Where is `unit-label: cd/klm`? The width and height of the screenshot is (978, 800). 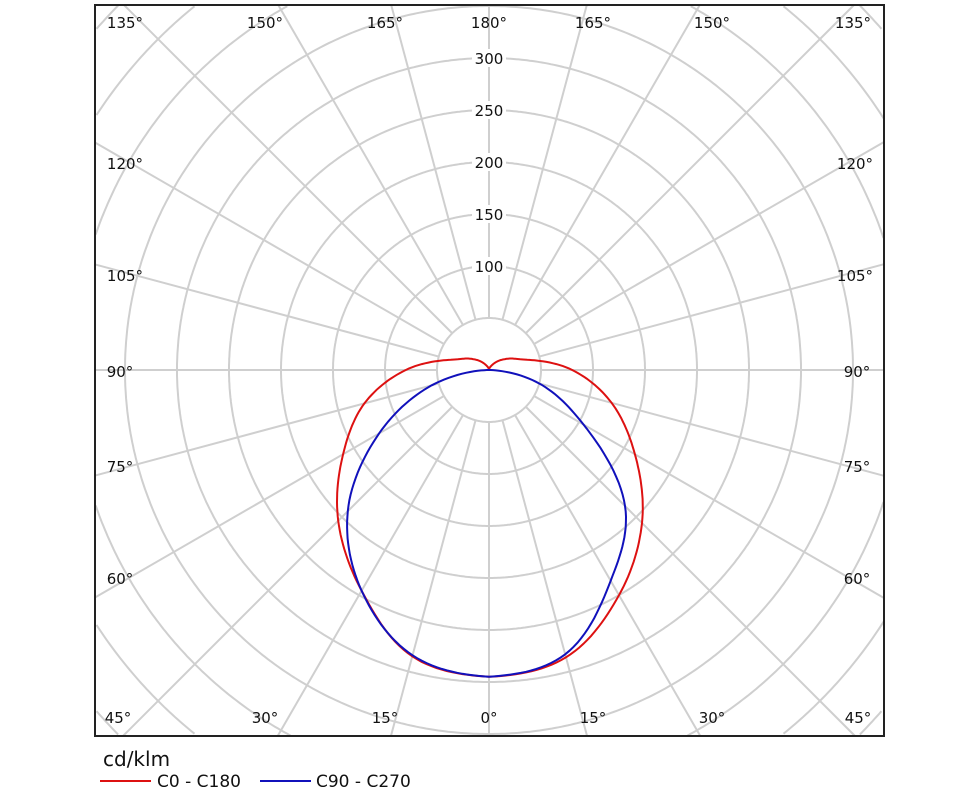 unit-label: cd/klm is located at coordinates (136, 759).